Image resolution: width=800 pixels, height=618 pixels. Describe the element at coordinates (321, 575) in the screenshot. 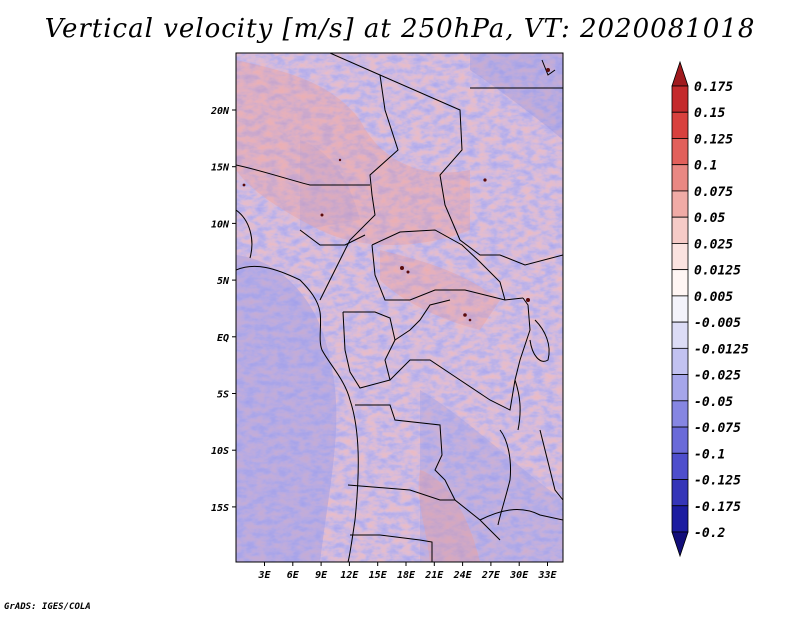

I see `lon-label: 9E` at that location.